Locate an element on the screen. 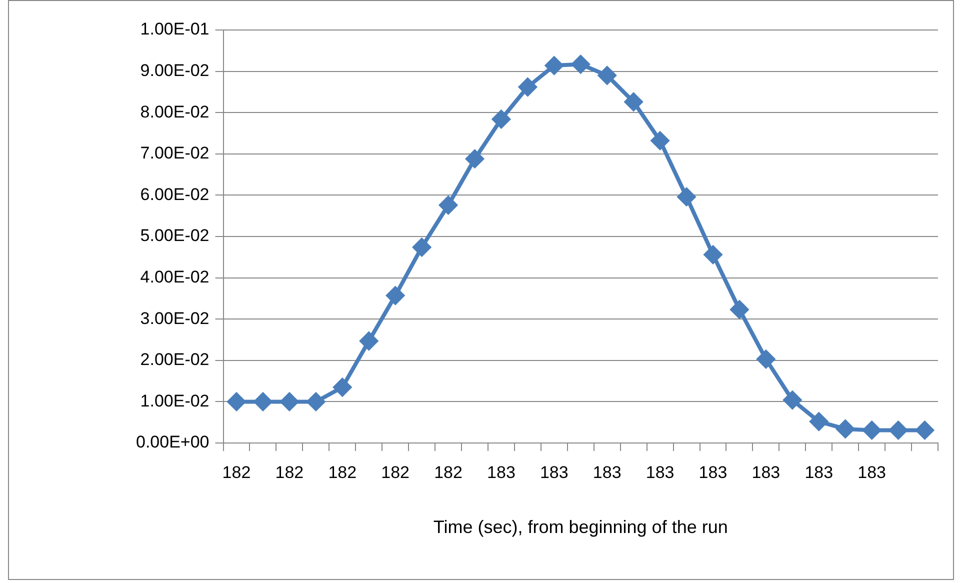  x-axis-title: Time (sec), from beginning of the run is located at coordinates (580, 527).